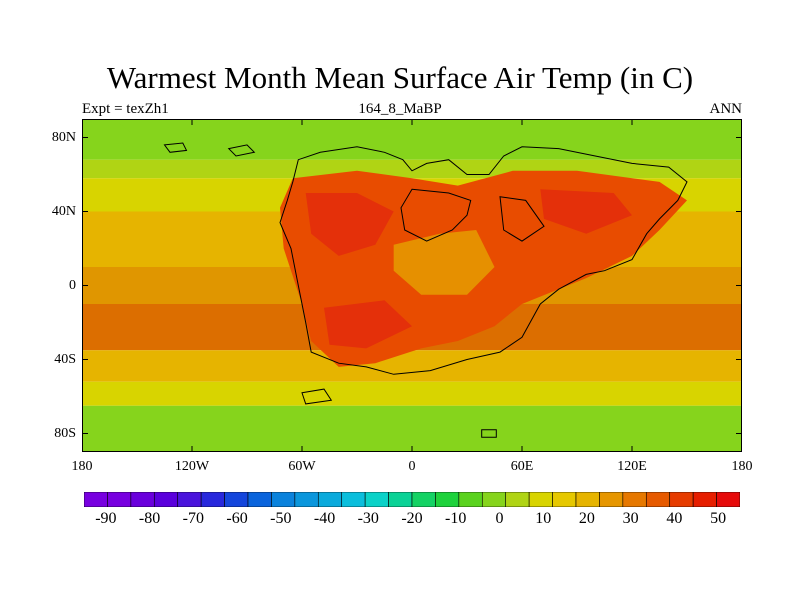 The width and height of the screenshot is (800, 600). I want to click on hot-spot-east, so click(586, 211).